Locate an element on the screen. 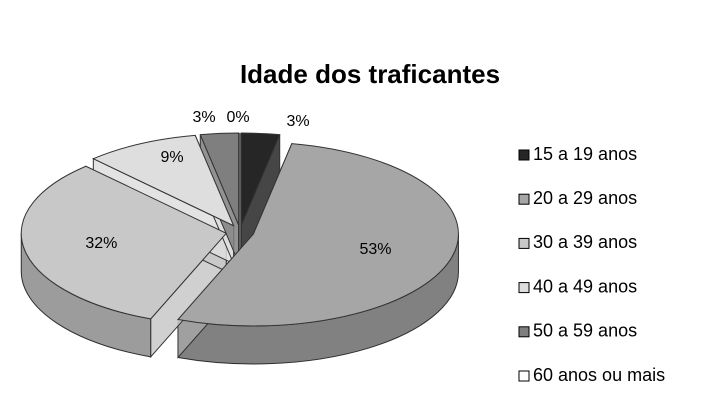  data-label: 0% is located at coordinates (237, 117).